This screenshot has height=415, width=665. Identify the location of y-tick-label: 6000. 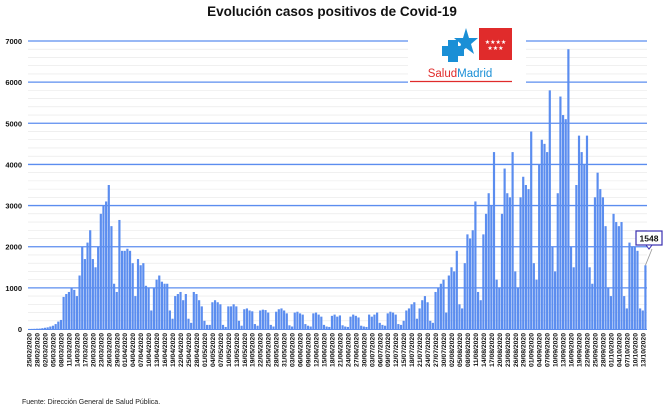
(13, 82).